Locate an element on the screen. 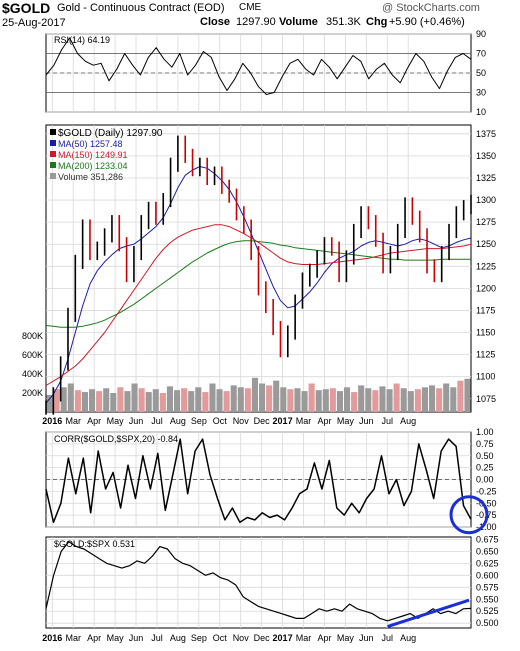 This screenshot has height=651, width=520. ratio-label: $GOLD:$SPX 0.531 is located at coordinates (94, 544).